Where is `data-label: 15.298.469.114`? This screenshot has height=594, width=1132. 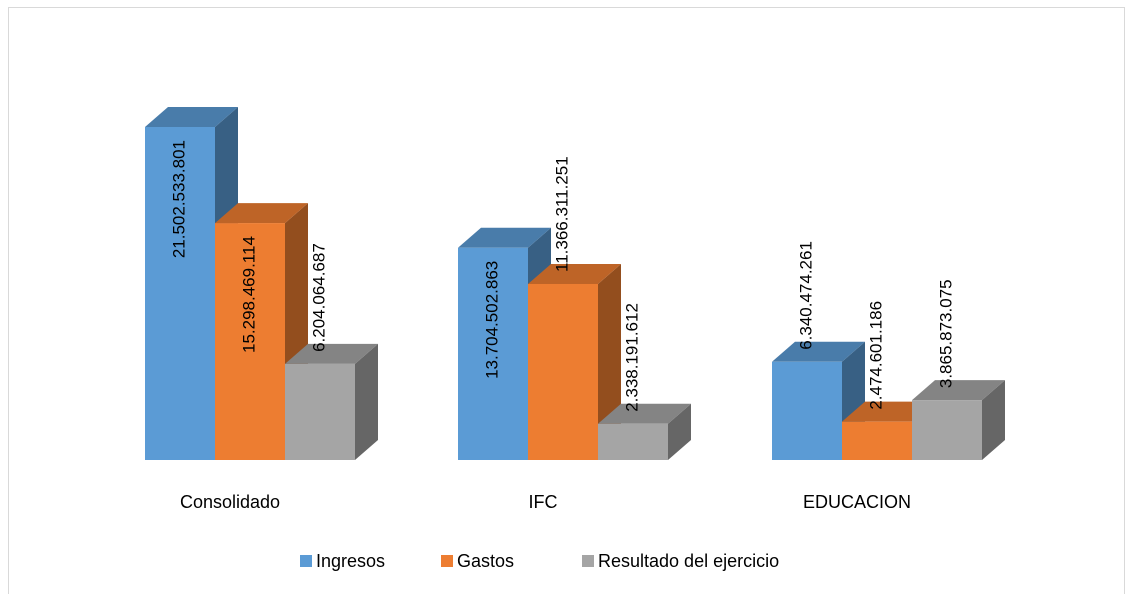
data-label: 15.298.469.114 is located at coordinates (248, 294).